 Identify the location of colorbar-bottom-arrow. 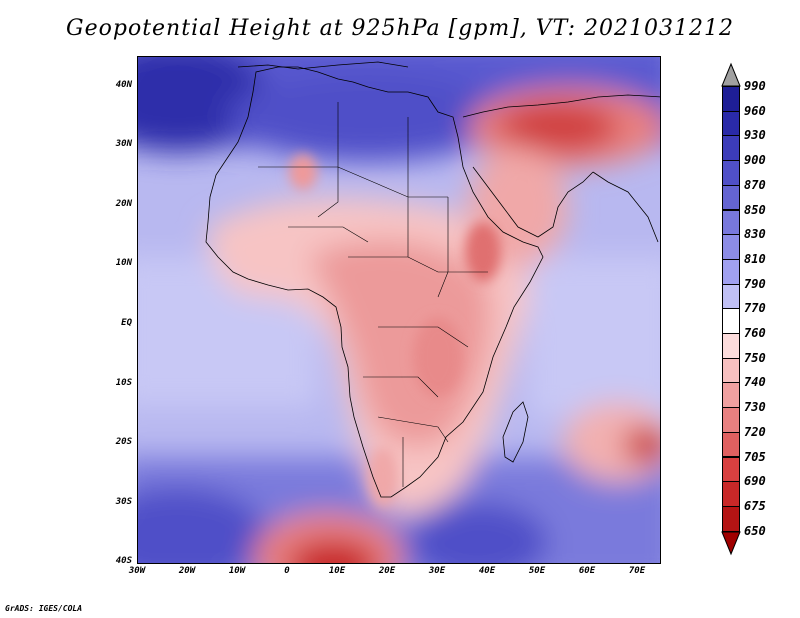
(731, 543).